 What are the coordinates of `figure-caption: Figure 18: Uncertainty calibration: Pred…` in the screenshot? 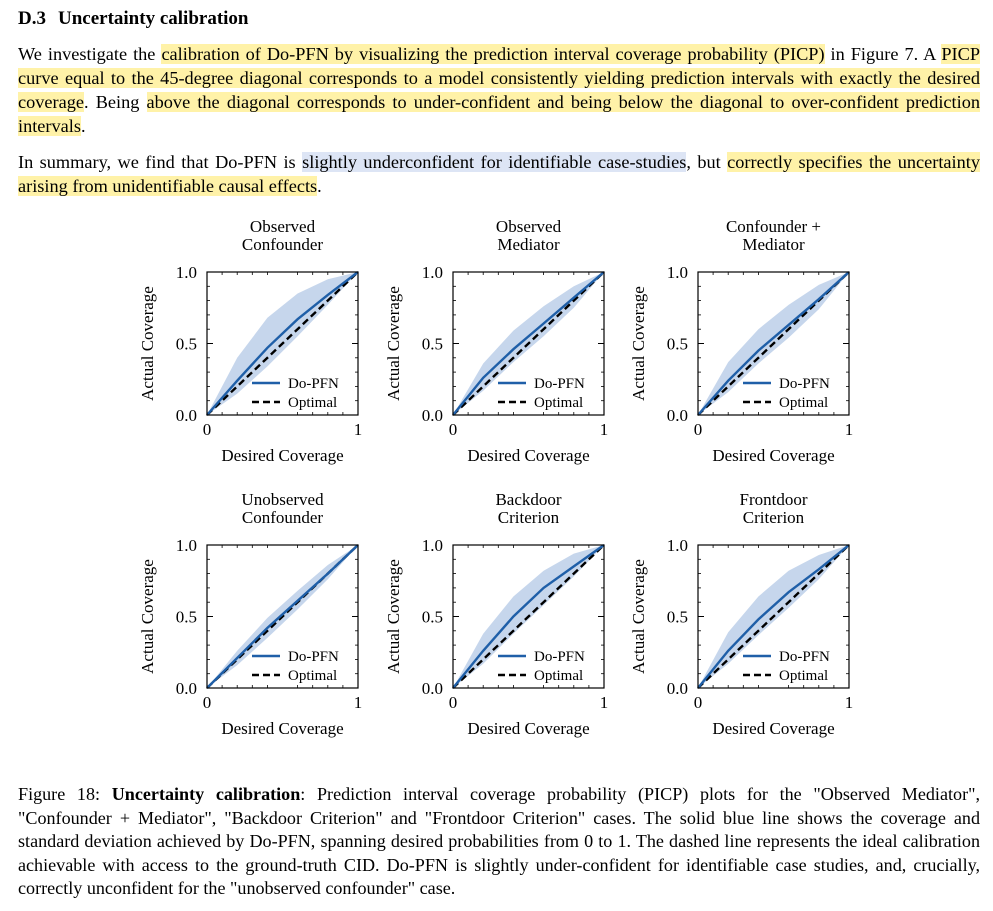 It's located at (499, 842).